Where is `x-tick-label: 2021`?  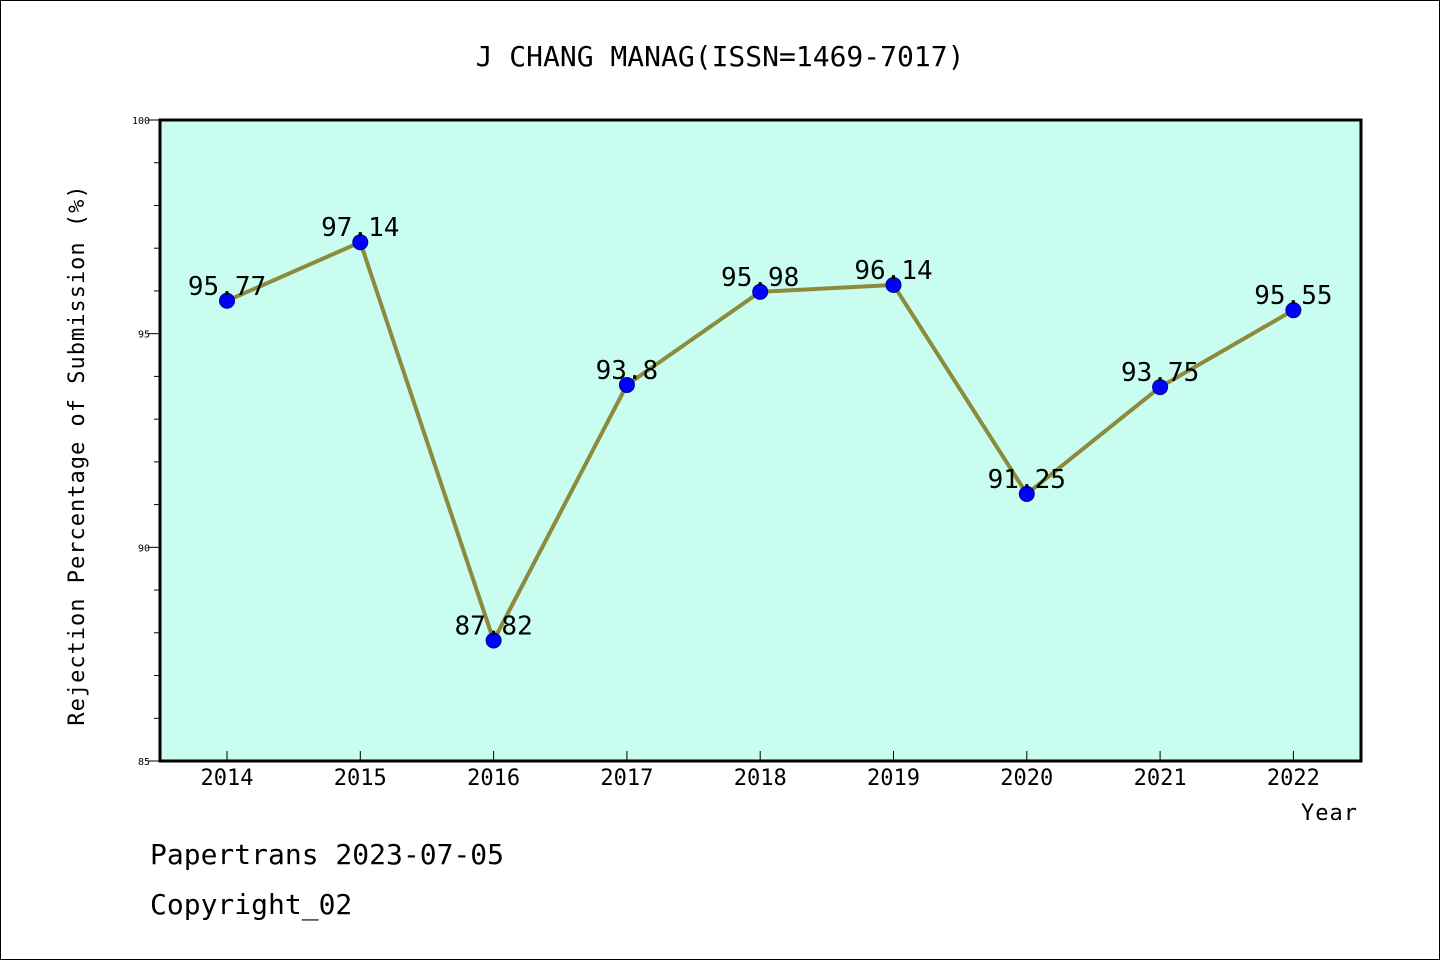 x-tick-label: 2021 is located at coordinates (1160, 778).